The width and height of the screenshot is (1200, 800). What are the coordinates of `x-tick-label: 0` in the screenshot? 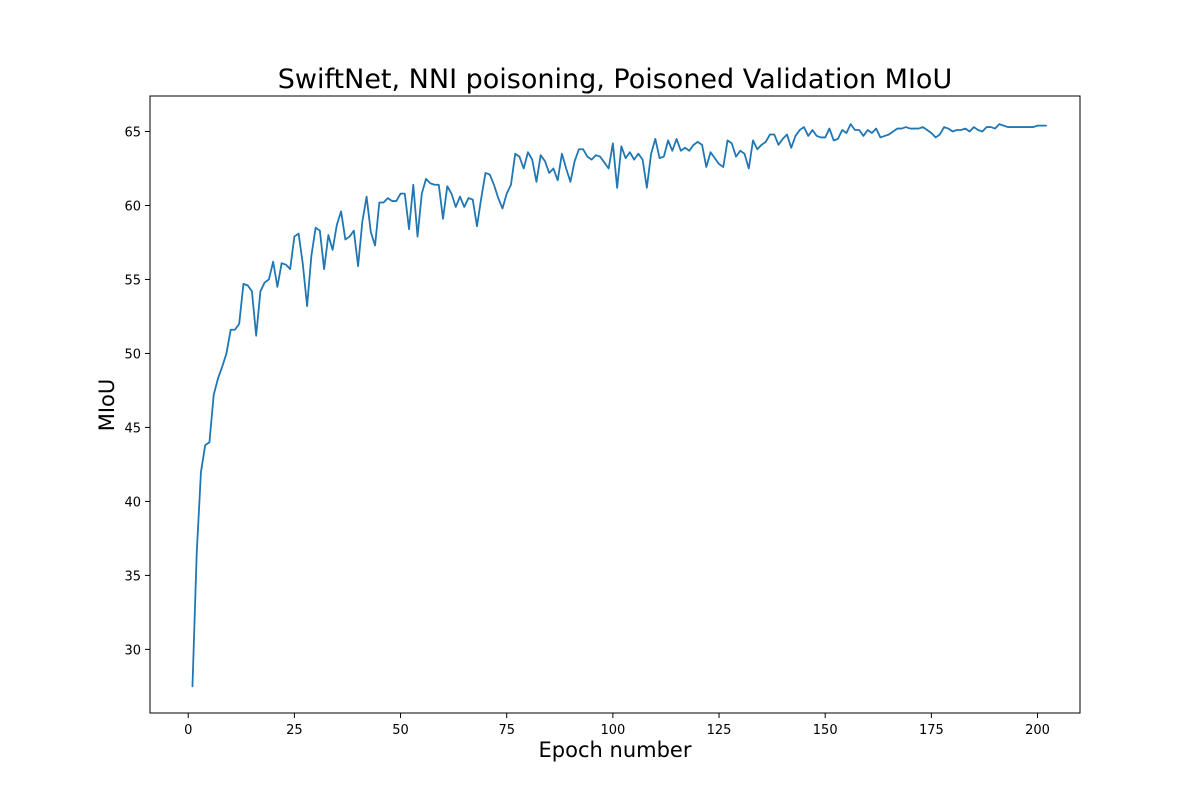 It's located at (188, 730).